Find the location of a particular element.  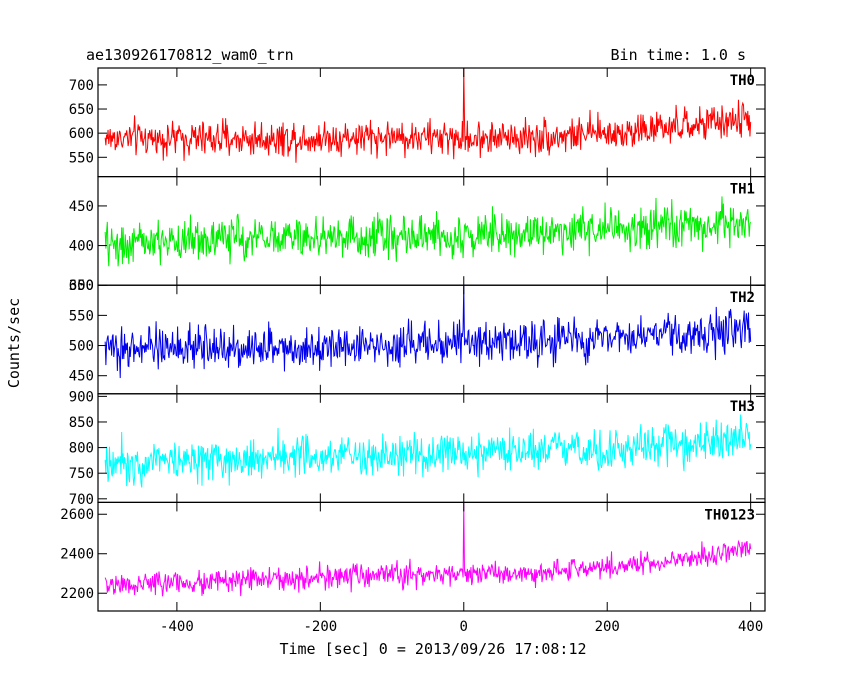

y-tick-label-th3-900: 900 is located at coordinates (81, 397).